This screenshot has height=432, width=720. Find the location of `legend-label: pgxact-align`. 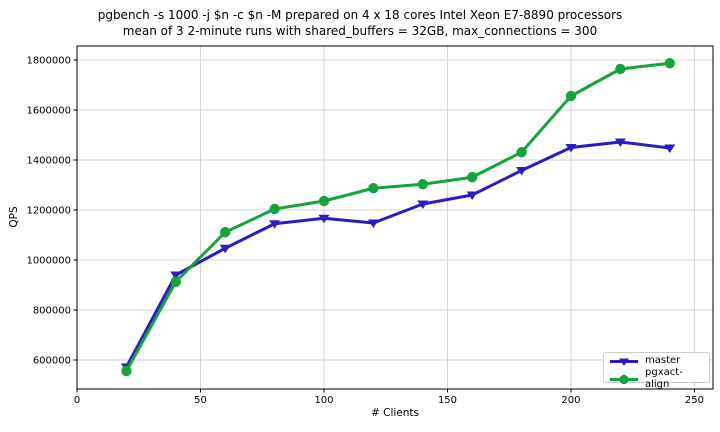

legend-label: pgxact-align is located at coordinates (664, 378).